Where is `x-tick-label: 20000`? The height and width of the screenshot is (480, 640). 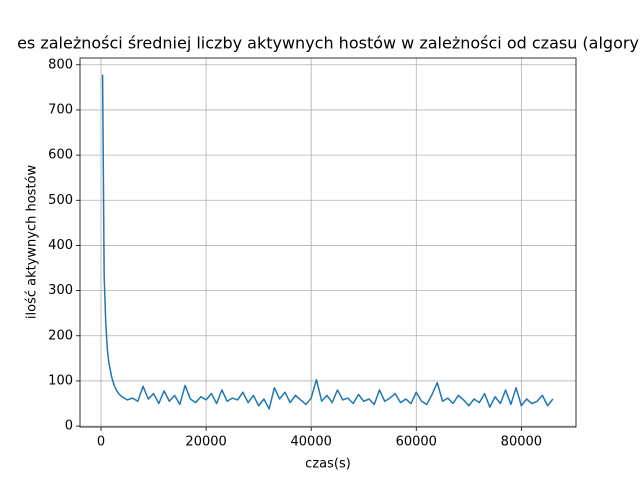 x-tick-label: 20000 is located at coordinates (205, 442).